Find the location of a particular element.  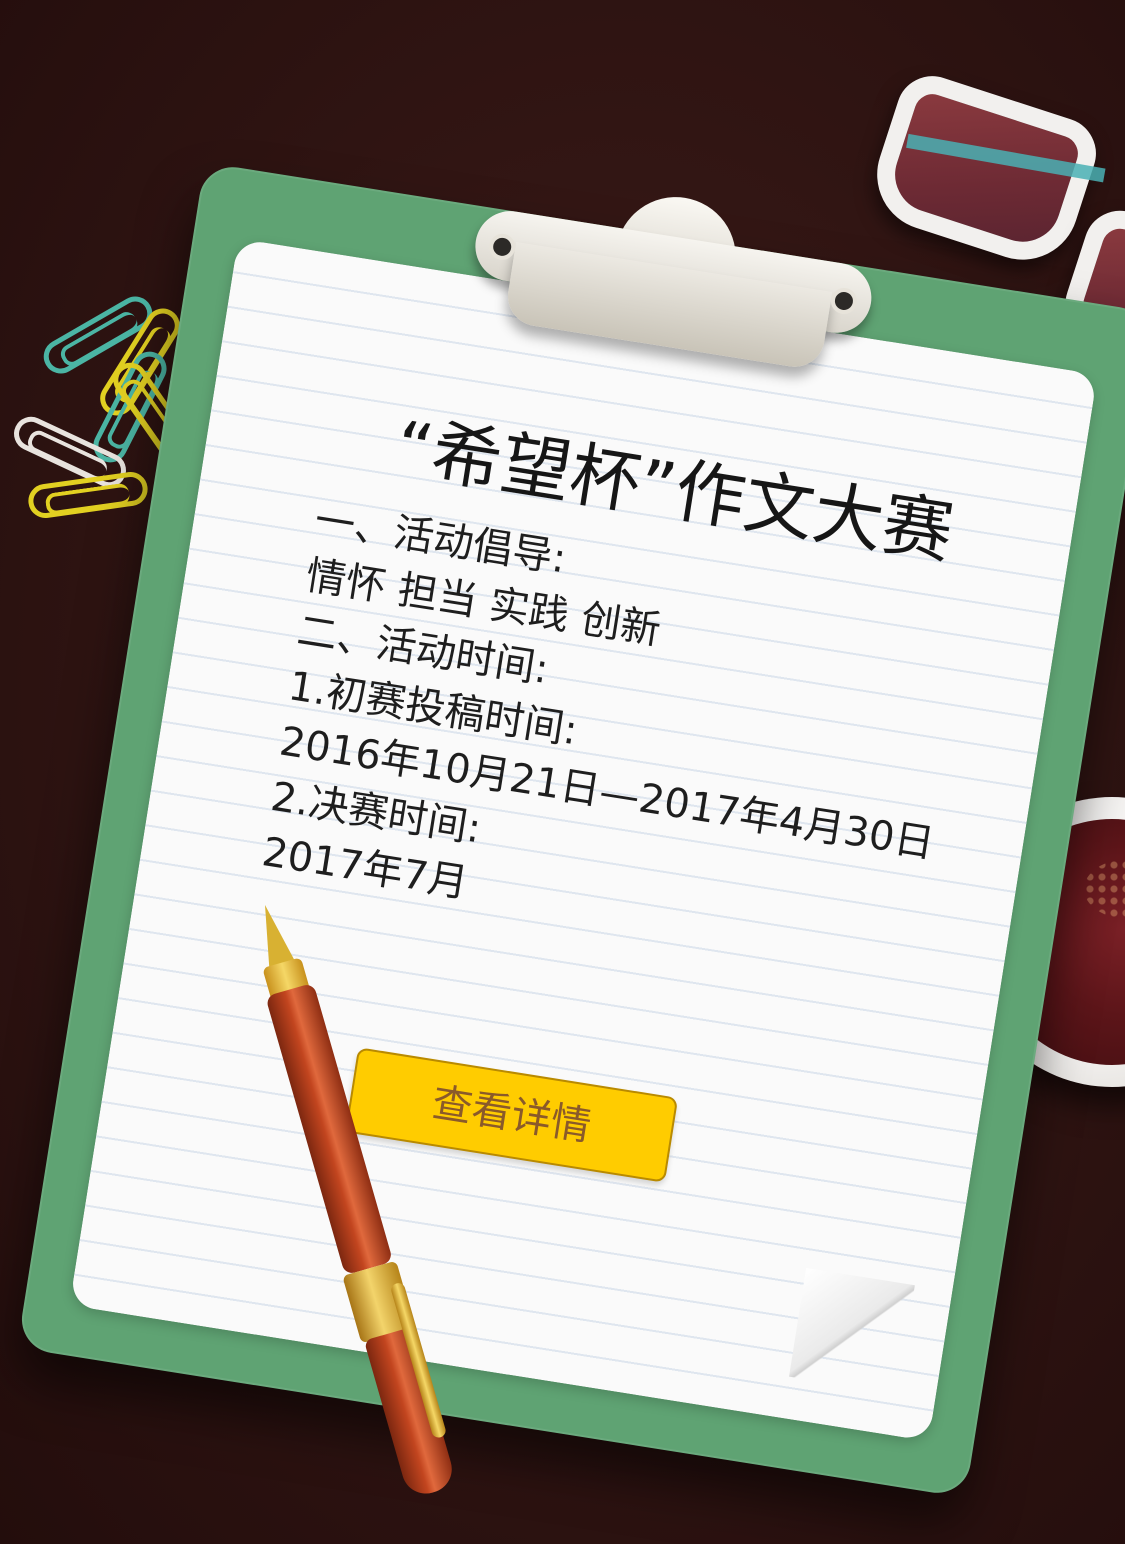

paper-clip-icon is located at coordinates (88, 495).